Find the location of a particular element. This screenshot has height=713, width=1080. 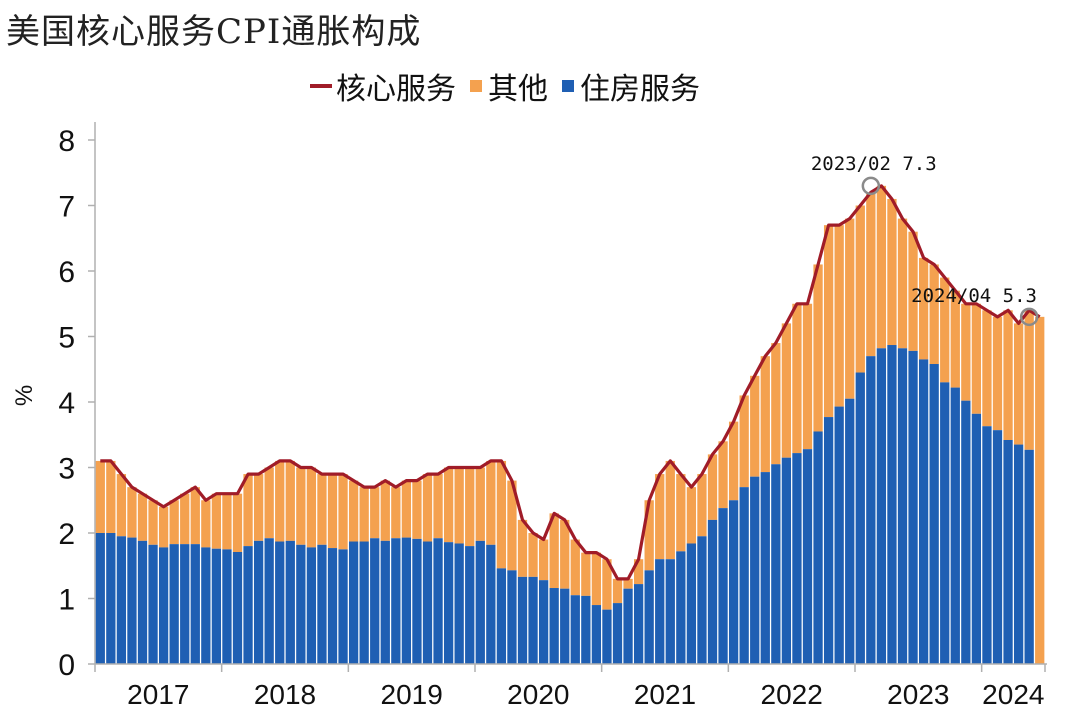

legend-label-other: 其他 is located at coordinates (518, 89).